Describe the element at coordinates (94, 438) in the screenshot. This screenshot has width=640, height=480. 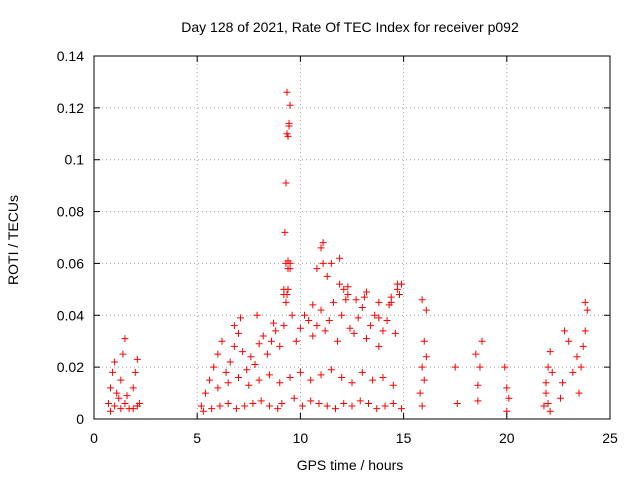
I see `x-tick-label: 0` at that location.